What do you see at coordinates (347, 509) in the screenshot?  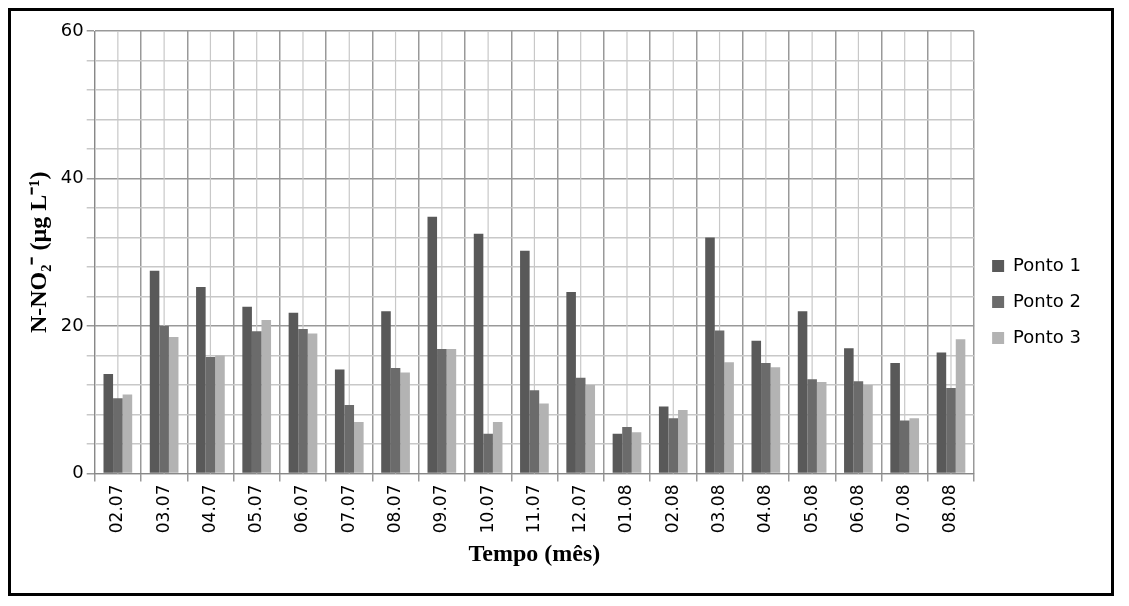 I see `x-tick-label: 07.07` at bounding box center [347, 509].